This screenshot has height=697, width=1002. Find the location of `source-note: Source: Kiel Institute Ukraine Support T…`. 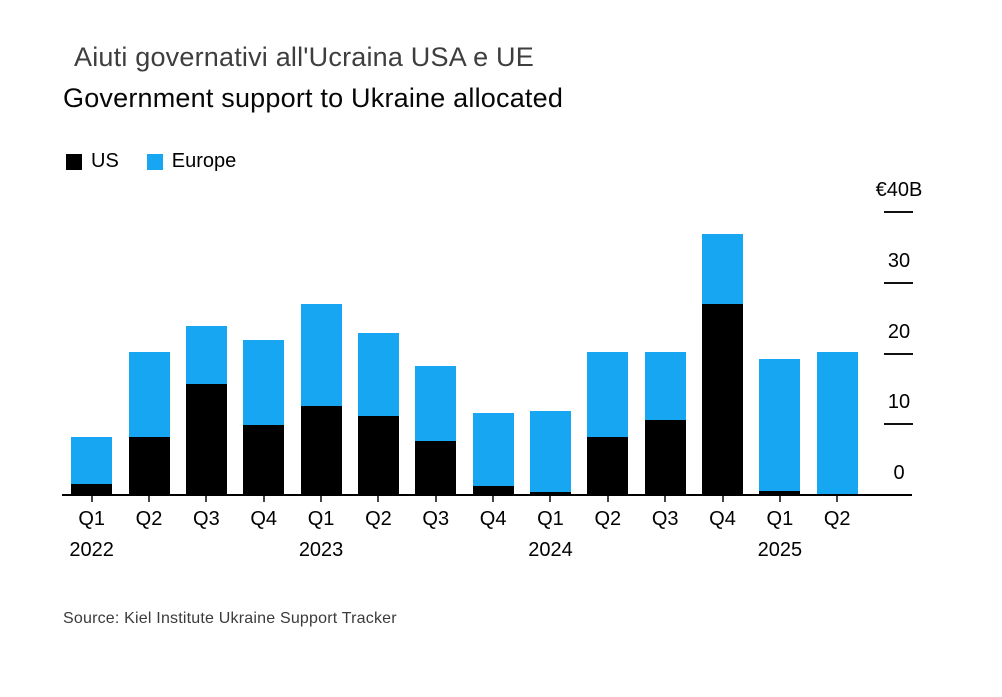

source-note: Source: Kiel Institute Ukraine Support T… is located at coordinates (230, 618).